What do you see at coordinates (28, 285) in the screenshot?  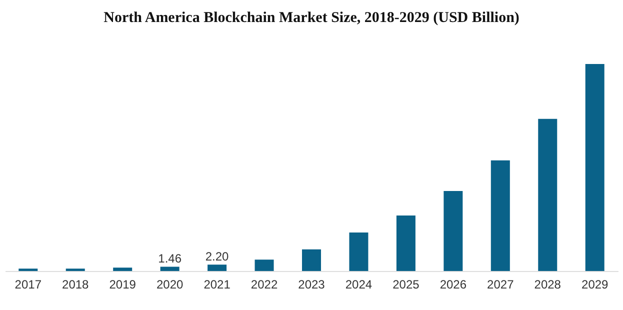 I see `x-tick-label: 2017` at bounding box center [28, 285].